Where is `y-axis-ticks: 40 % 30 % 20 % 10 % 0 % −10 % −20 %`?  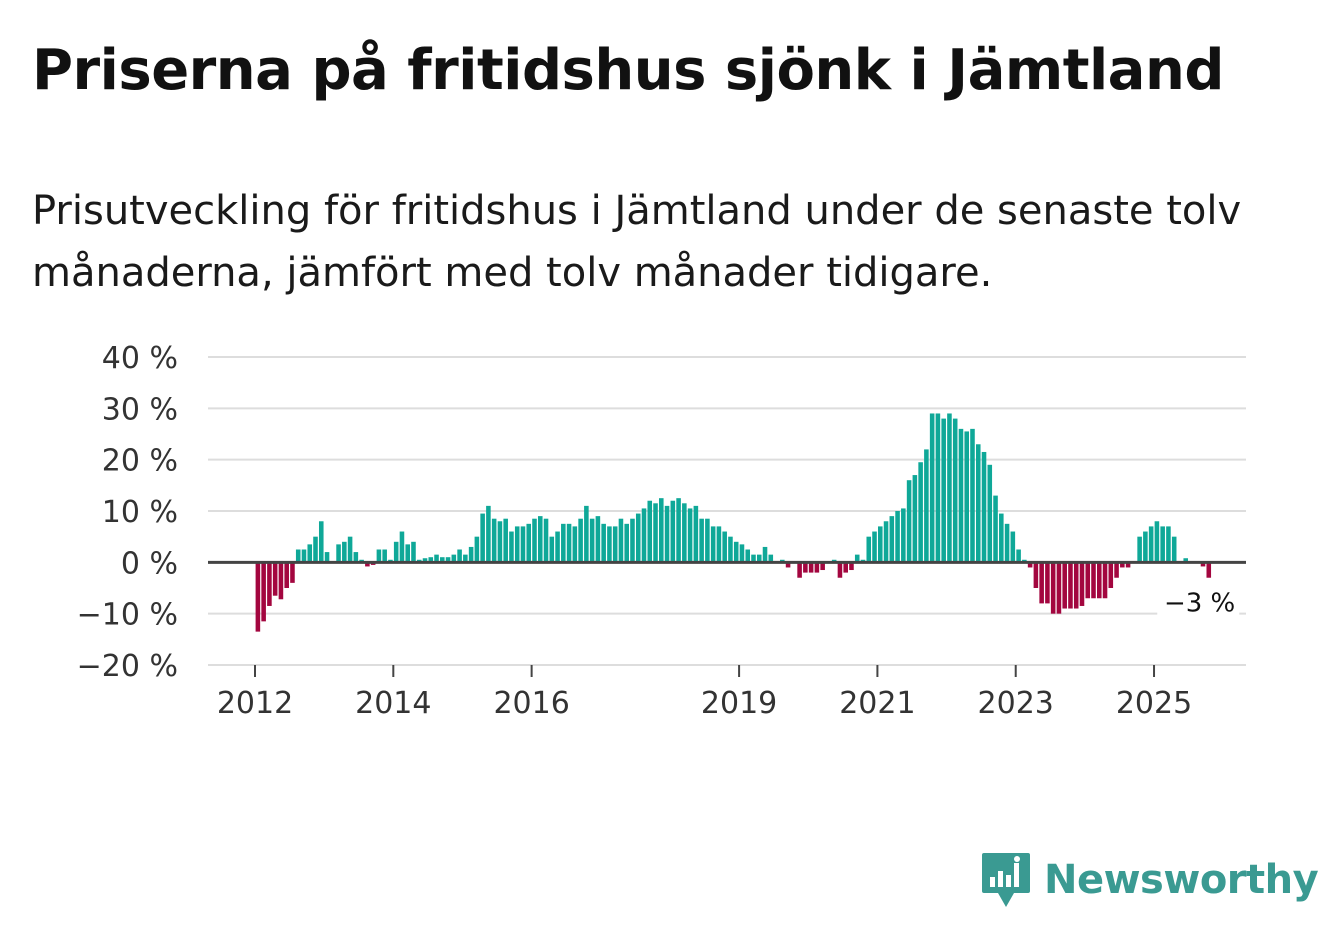
y-axis-ticks: 40 % 30 % 20 % 10 % 0 % −10 % −20 % is located at coordinates (127, 512).